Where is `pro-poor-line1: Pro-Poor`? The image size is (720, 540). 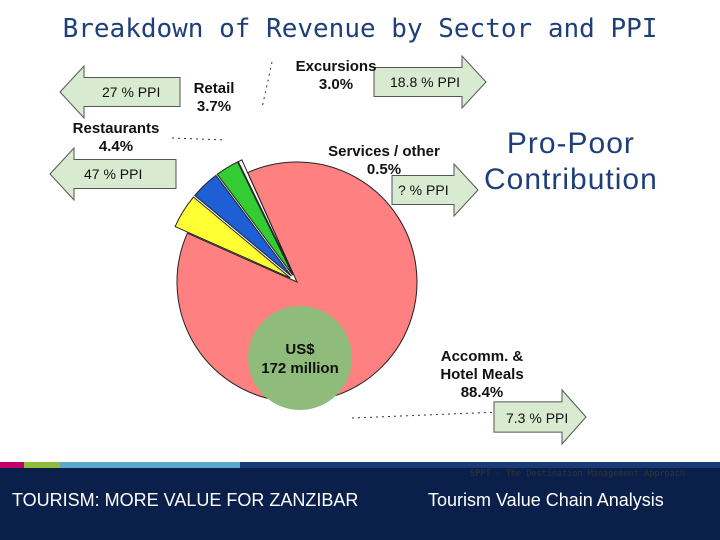 pro-poor-line1: Pro-Poor is located at coordinates (570, 143).